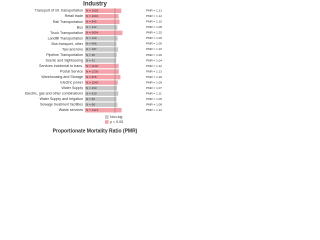  What do you see at coordinates (59, 11) in the screenshot?
I see `category-label: Transport of mt. transportation` at bounding box center [59, 11].